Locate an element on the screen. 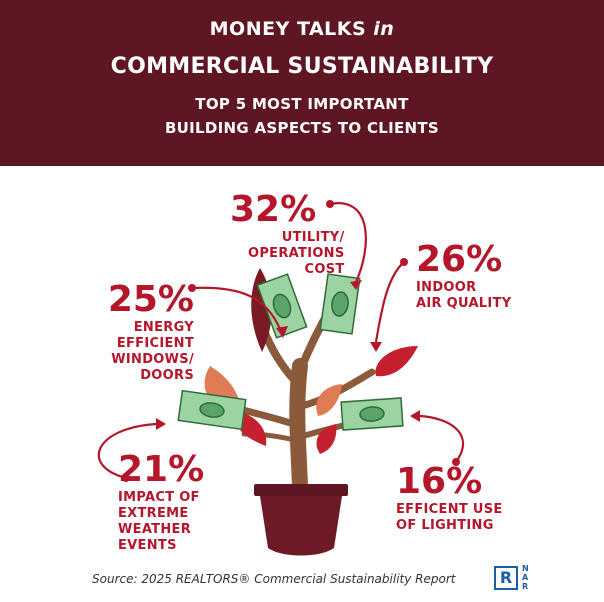 The width and height of the screenshot is (604, 602). title-prefix: MONEY TALKS is located at coordinates (288, 29).